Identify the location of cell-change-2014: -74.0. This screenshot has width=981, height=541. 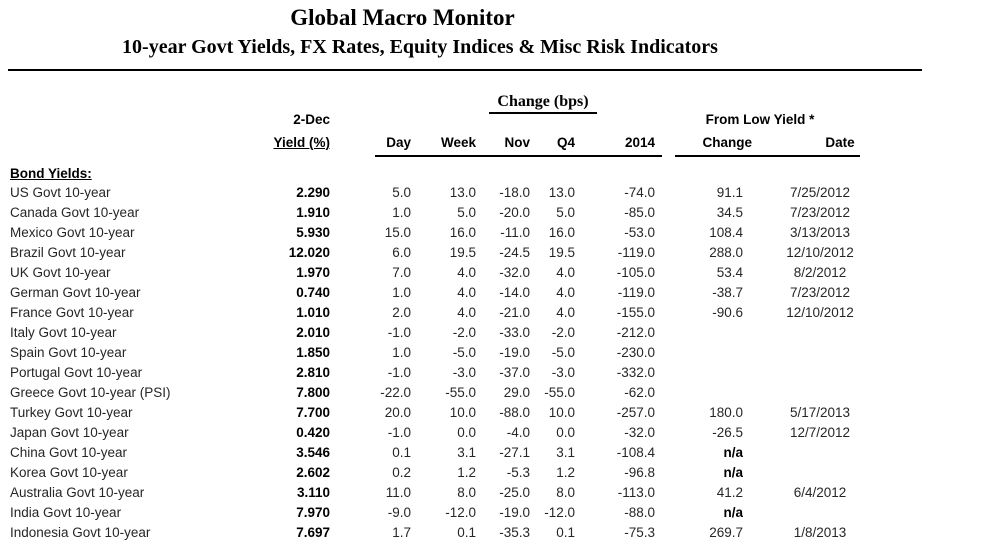
(639, 192).